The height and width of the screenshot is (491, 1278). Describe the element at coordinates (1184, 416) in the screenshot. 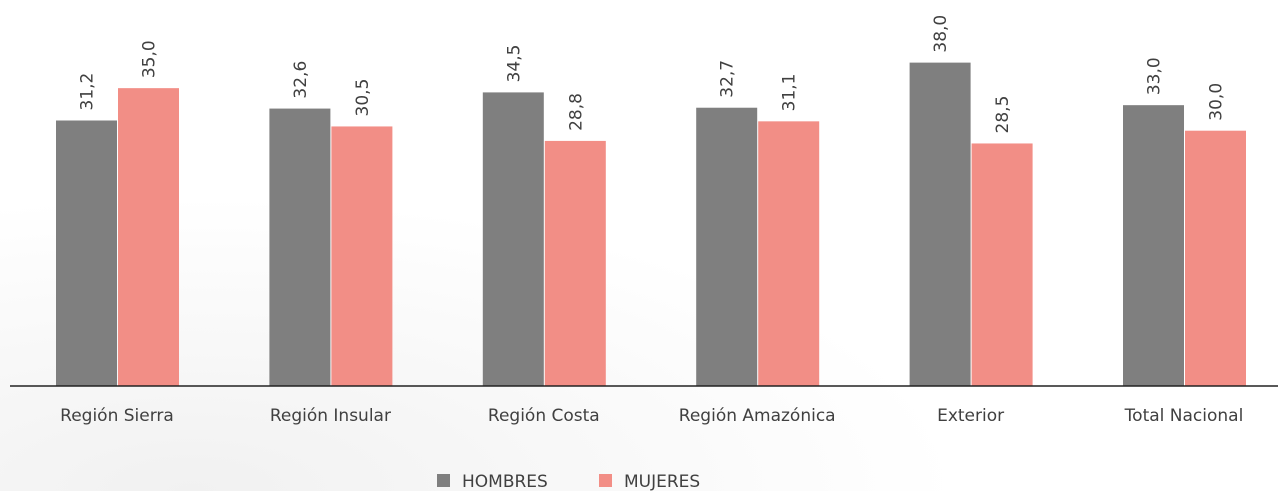

I see `x-tick-label: Total Nacional` at that location.